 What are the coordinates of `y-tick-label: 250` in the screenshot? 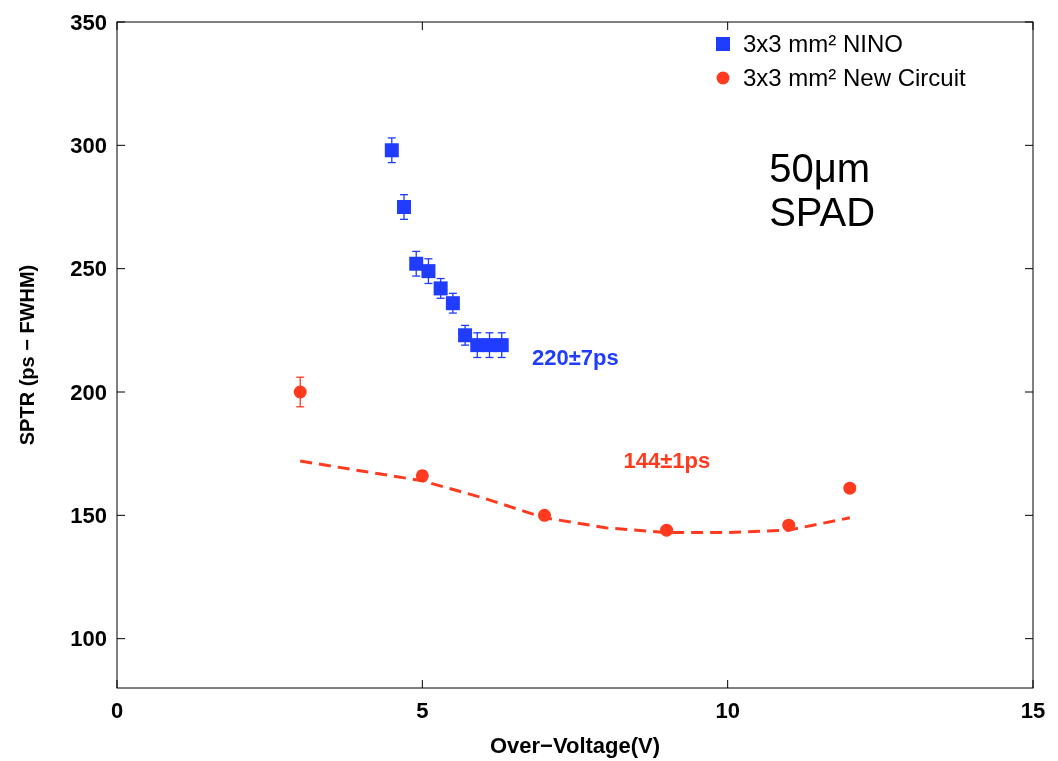 It's located at (88, 269).